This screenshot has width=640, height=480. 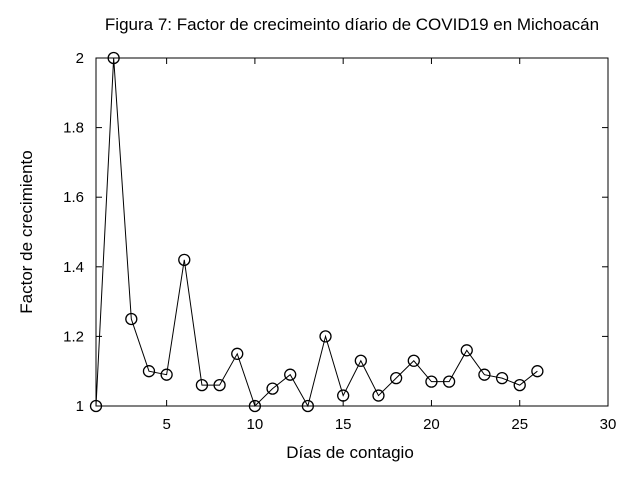 I want to click on y-tick-label: 1.8, so click(x=73, y=128).